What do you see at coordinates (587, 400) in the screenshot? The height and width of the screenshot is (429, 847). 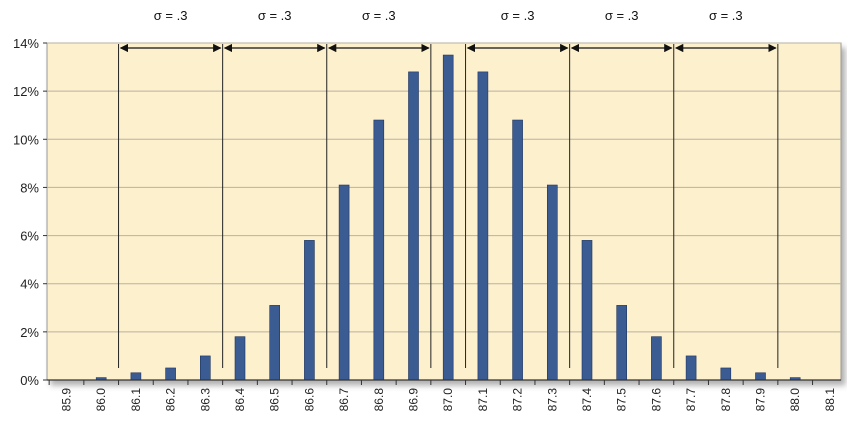 I see `x-tick-label: 87.4` at bounding box center [587, 400].